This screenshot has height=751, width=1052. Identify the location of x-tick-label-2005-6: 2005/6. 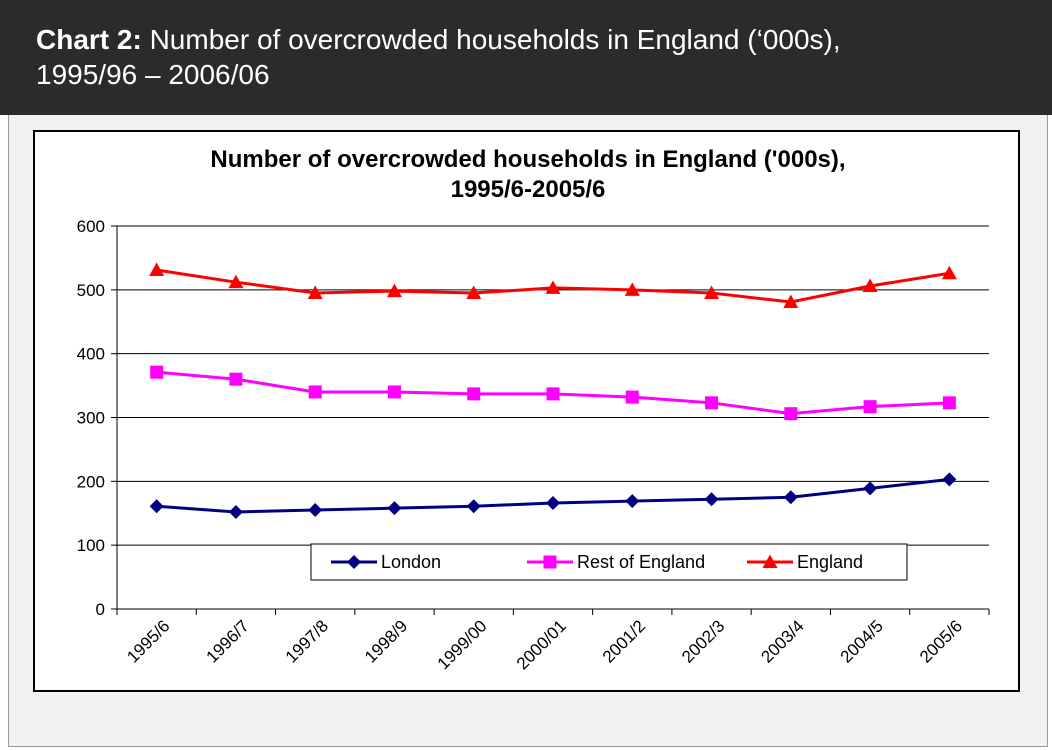
(941, 641).